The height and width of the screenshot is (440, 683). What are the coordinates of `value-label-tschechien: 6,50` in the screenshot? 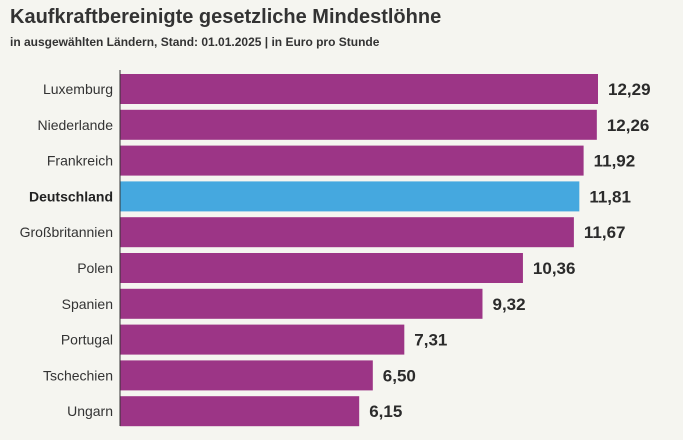 It's located at (399, 375).